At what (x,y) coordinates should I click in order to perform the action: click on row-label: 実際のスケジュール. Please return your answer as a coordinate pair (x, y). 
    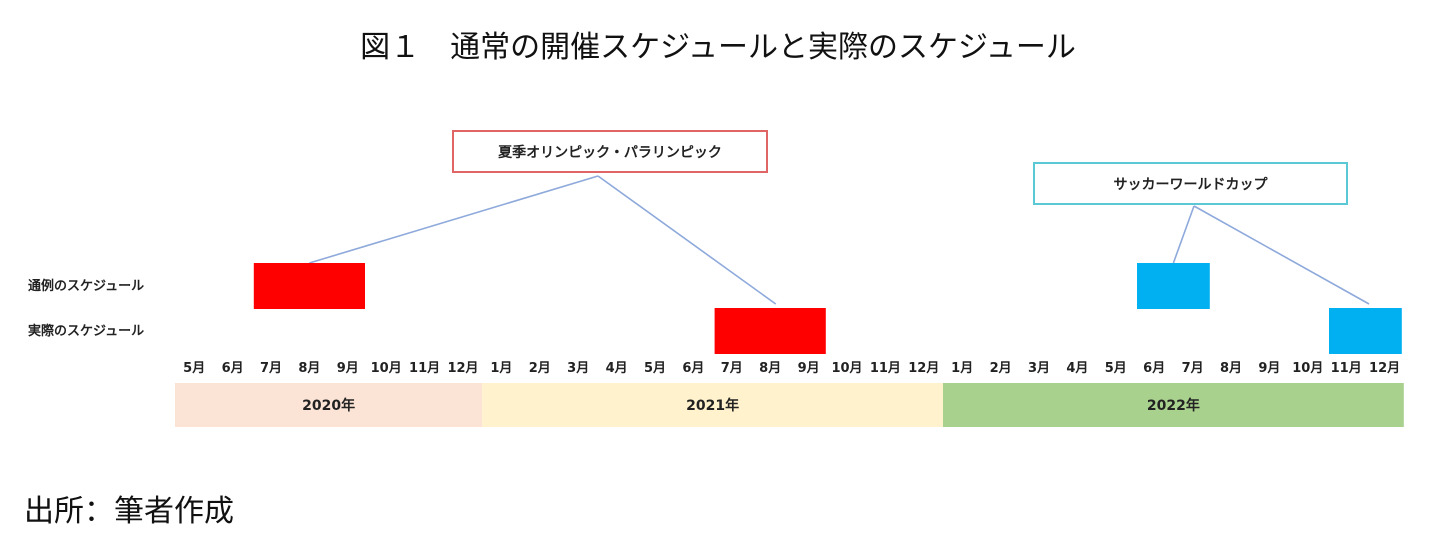
    Looking at the image, I should click on (86, 331).